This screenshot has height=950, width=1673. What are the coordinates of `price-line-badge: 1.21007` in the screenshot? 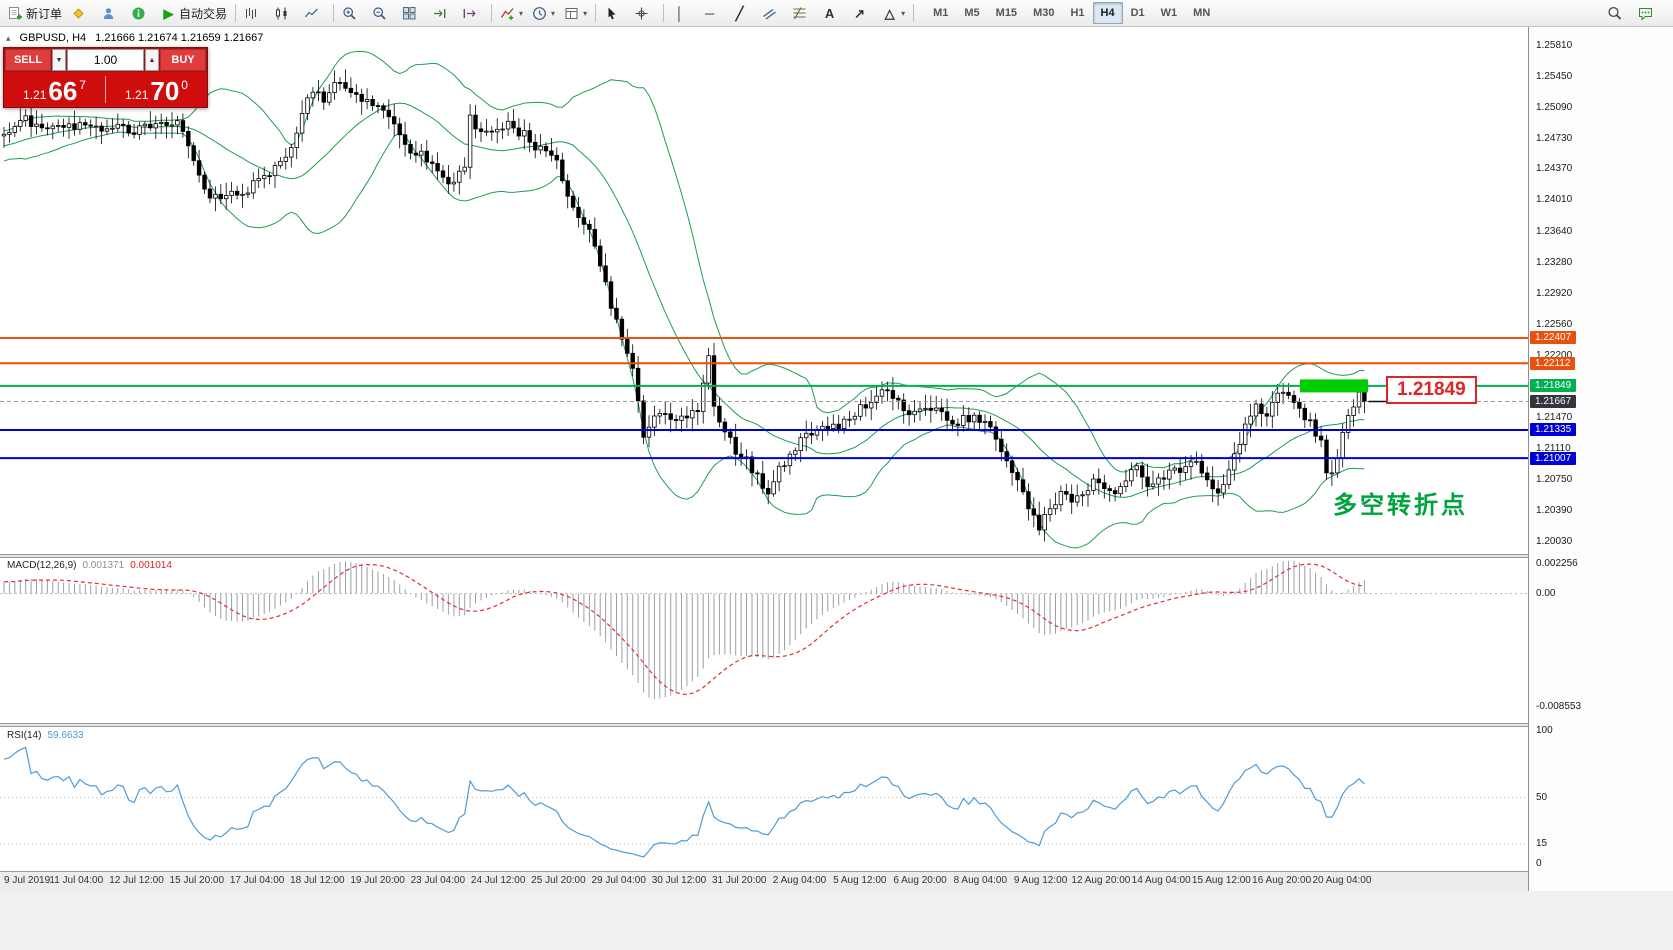 It's located at (1553, 458).